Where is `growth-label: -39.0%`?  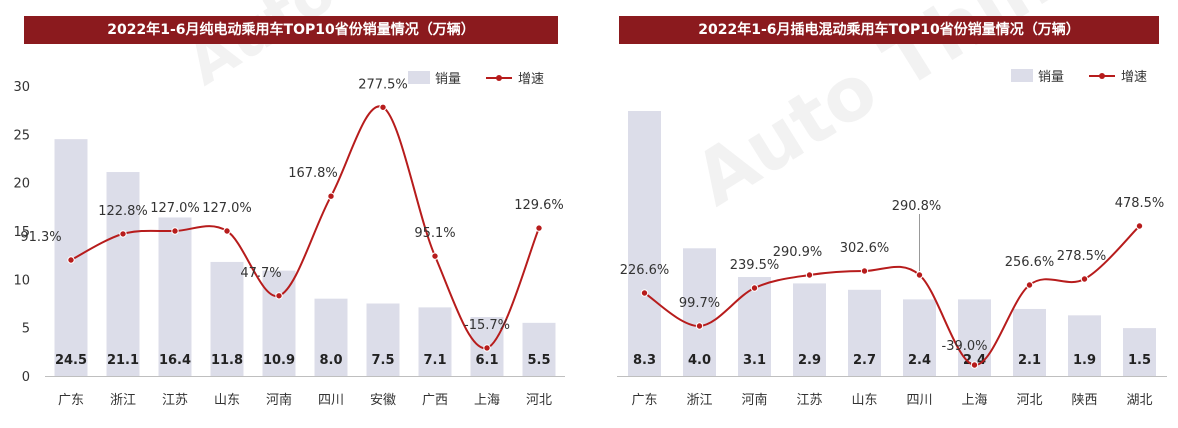 growth-label: -39.0% is located at coordinates (965, 346).